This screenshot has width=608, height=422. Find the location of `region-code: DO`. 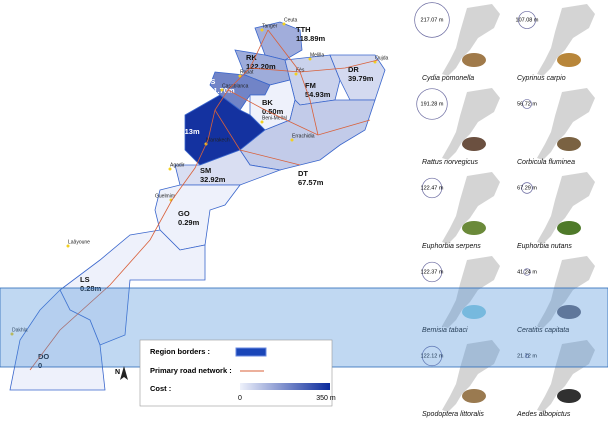

region-code: DO is located at coordinates (43, 356).